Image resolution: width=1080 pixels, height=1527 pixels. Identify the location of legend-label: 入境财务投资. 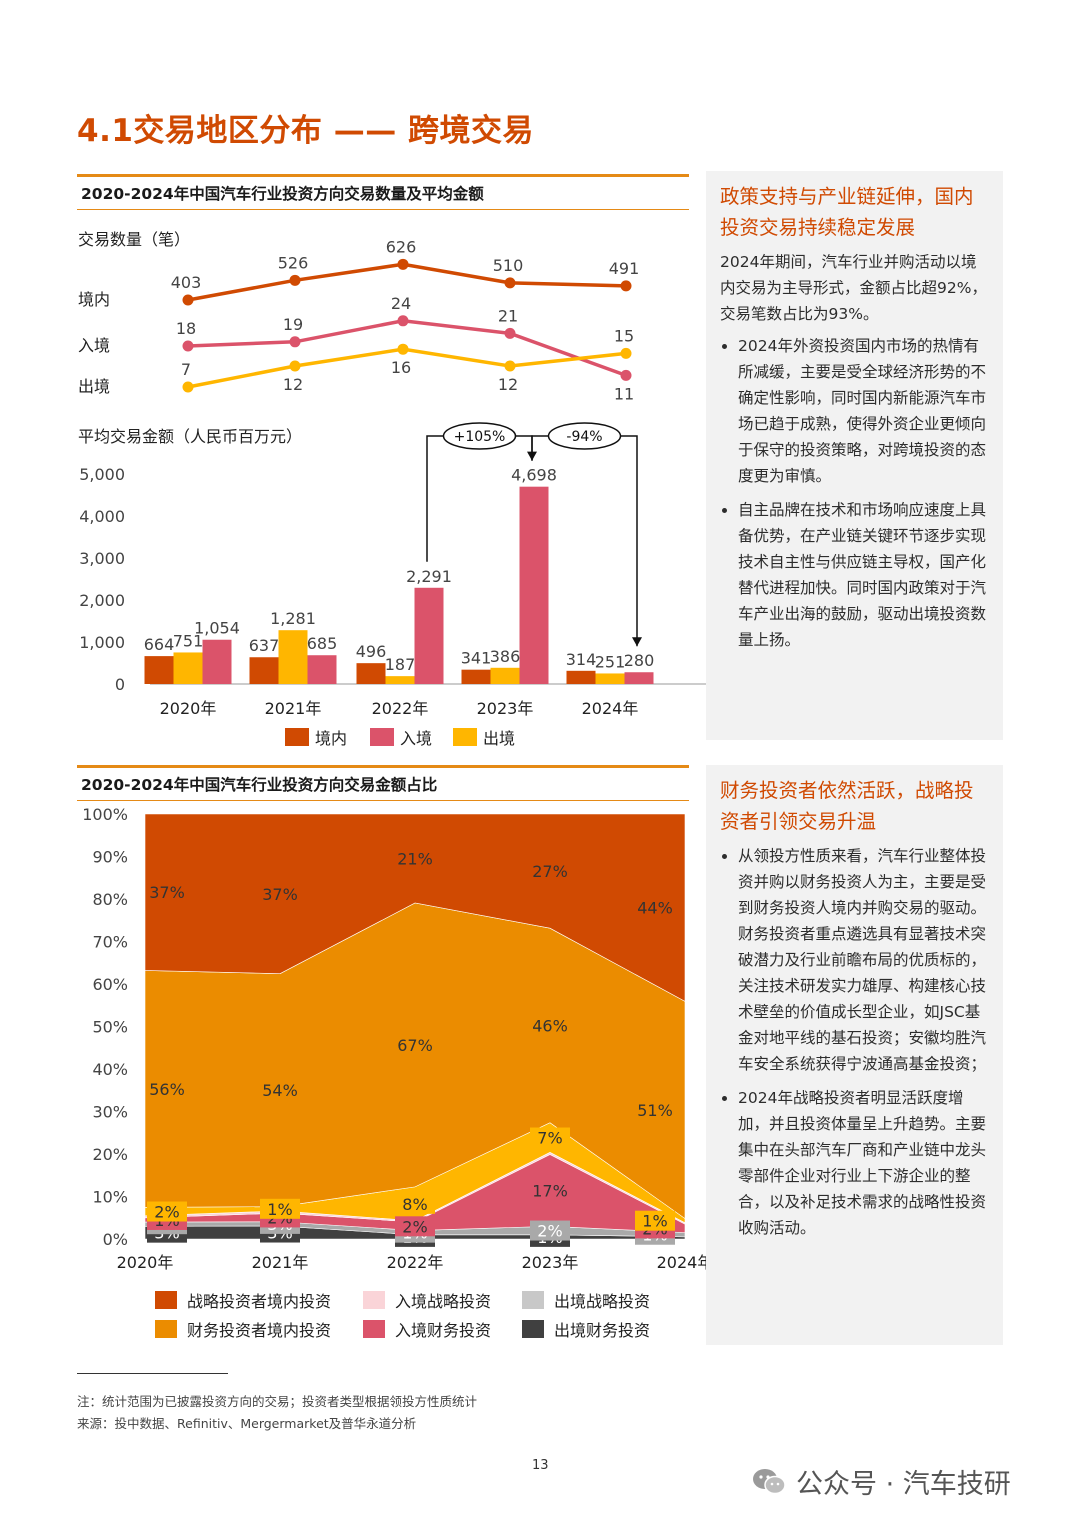
(443, 1330).